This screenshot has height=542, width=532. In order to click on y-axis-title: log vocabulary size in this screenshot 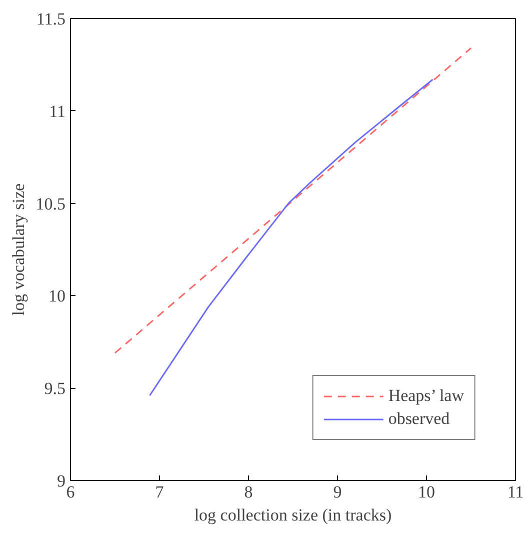, I will do `click(18, 249)`.